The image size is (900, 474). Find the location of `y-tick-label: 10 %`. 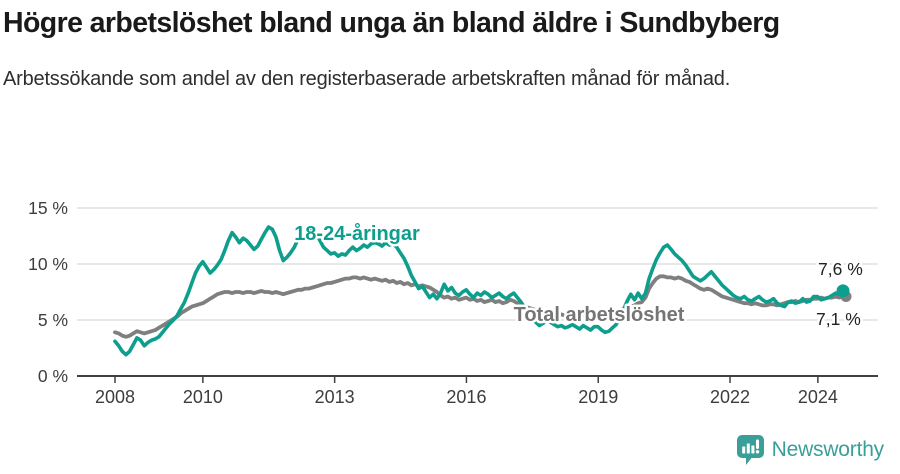

y-tick-label: 10 % is located at coordinates (48, 264).